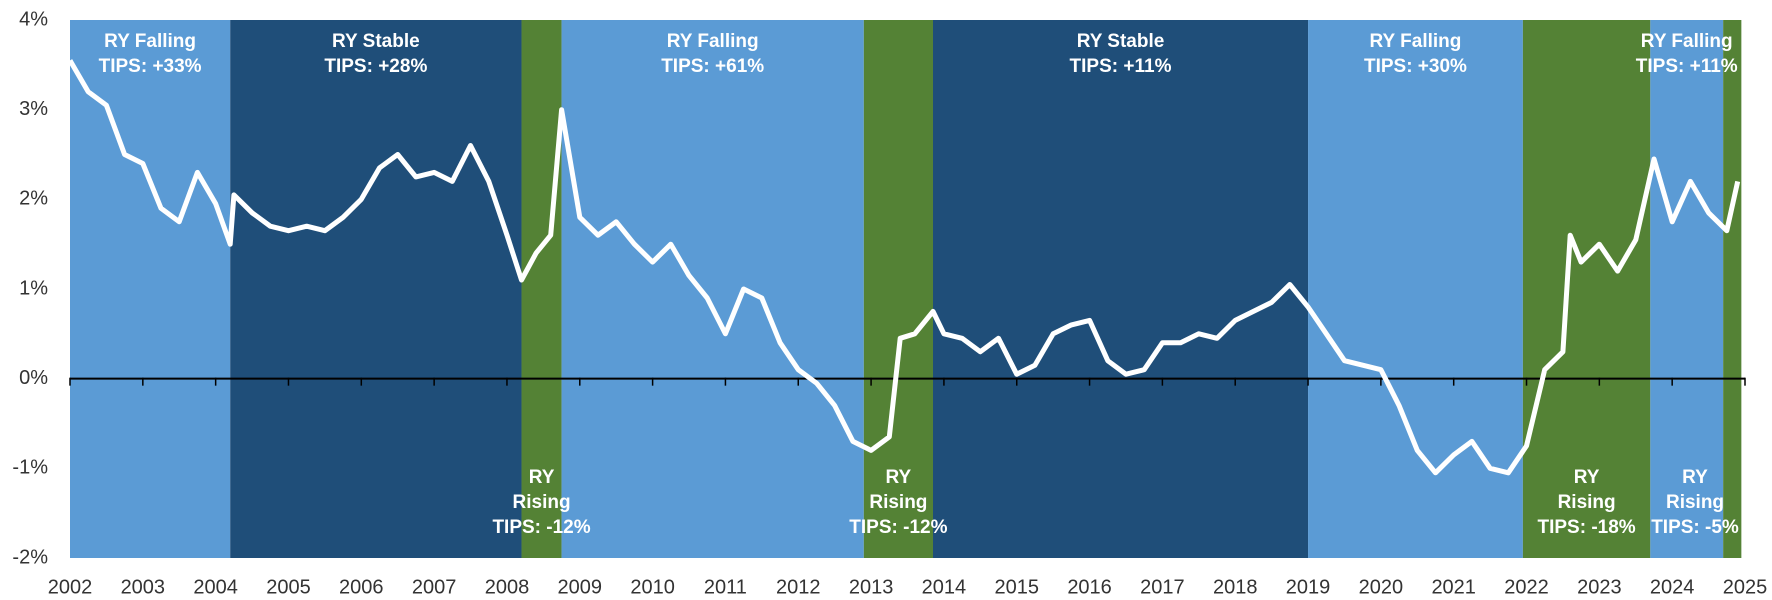  What do you see at coordinates (1162, 587) in the screenshot?
I see `x-tick-label: 2017` at bounding box center [1162, 587].